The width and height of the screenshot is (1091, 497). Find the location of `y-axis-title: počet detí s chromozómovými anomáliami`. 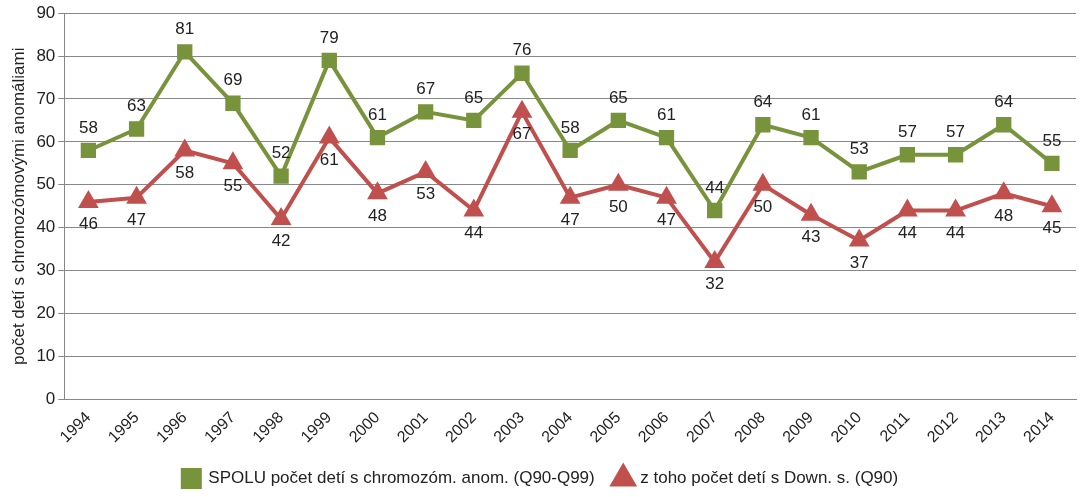

y-axis-title: počet detí s chromozómovými anomáliami is located at coordinates (18, 206).